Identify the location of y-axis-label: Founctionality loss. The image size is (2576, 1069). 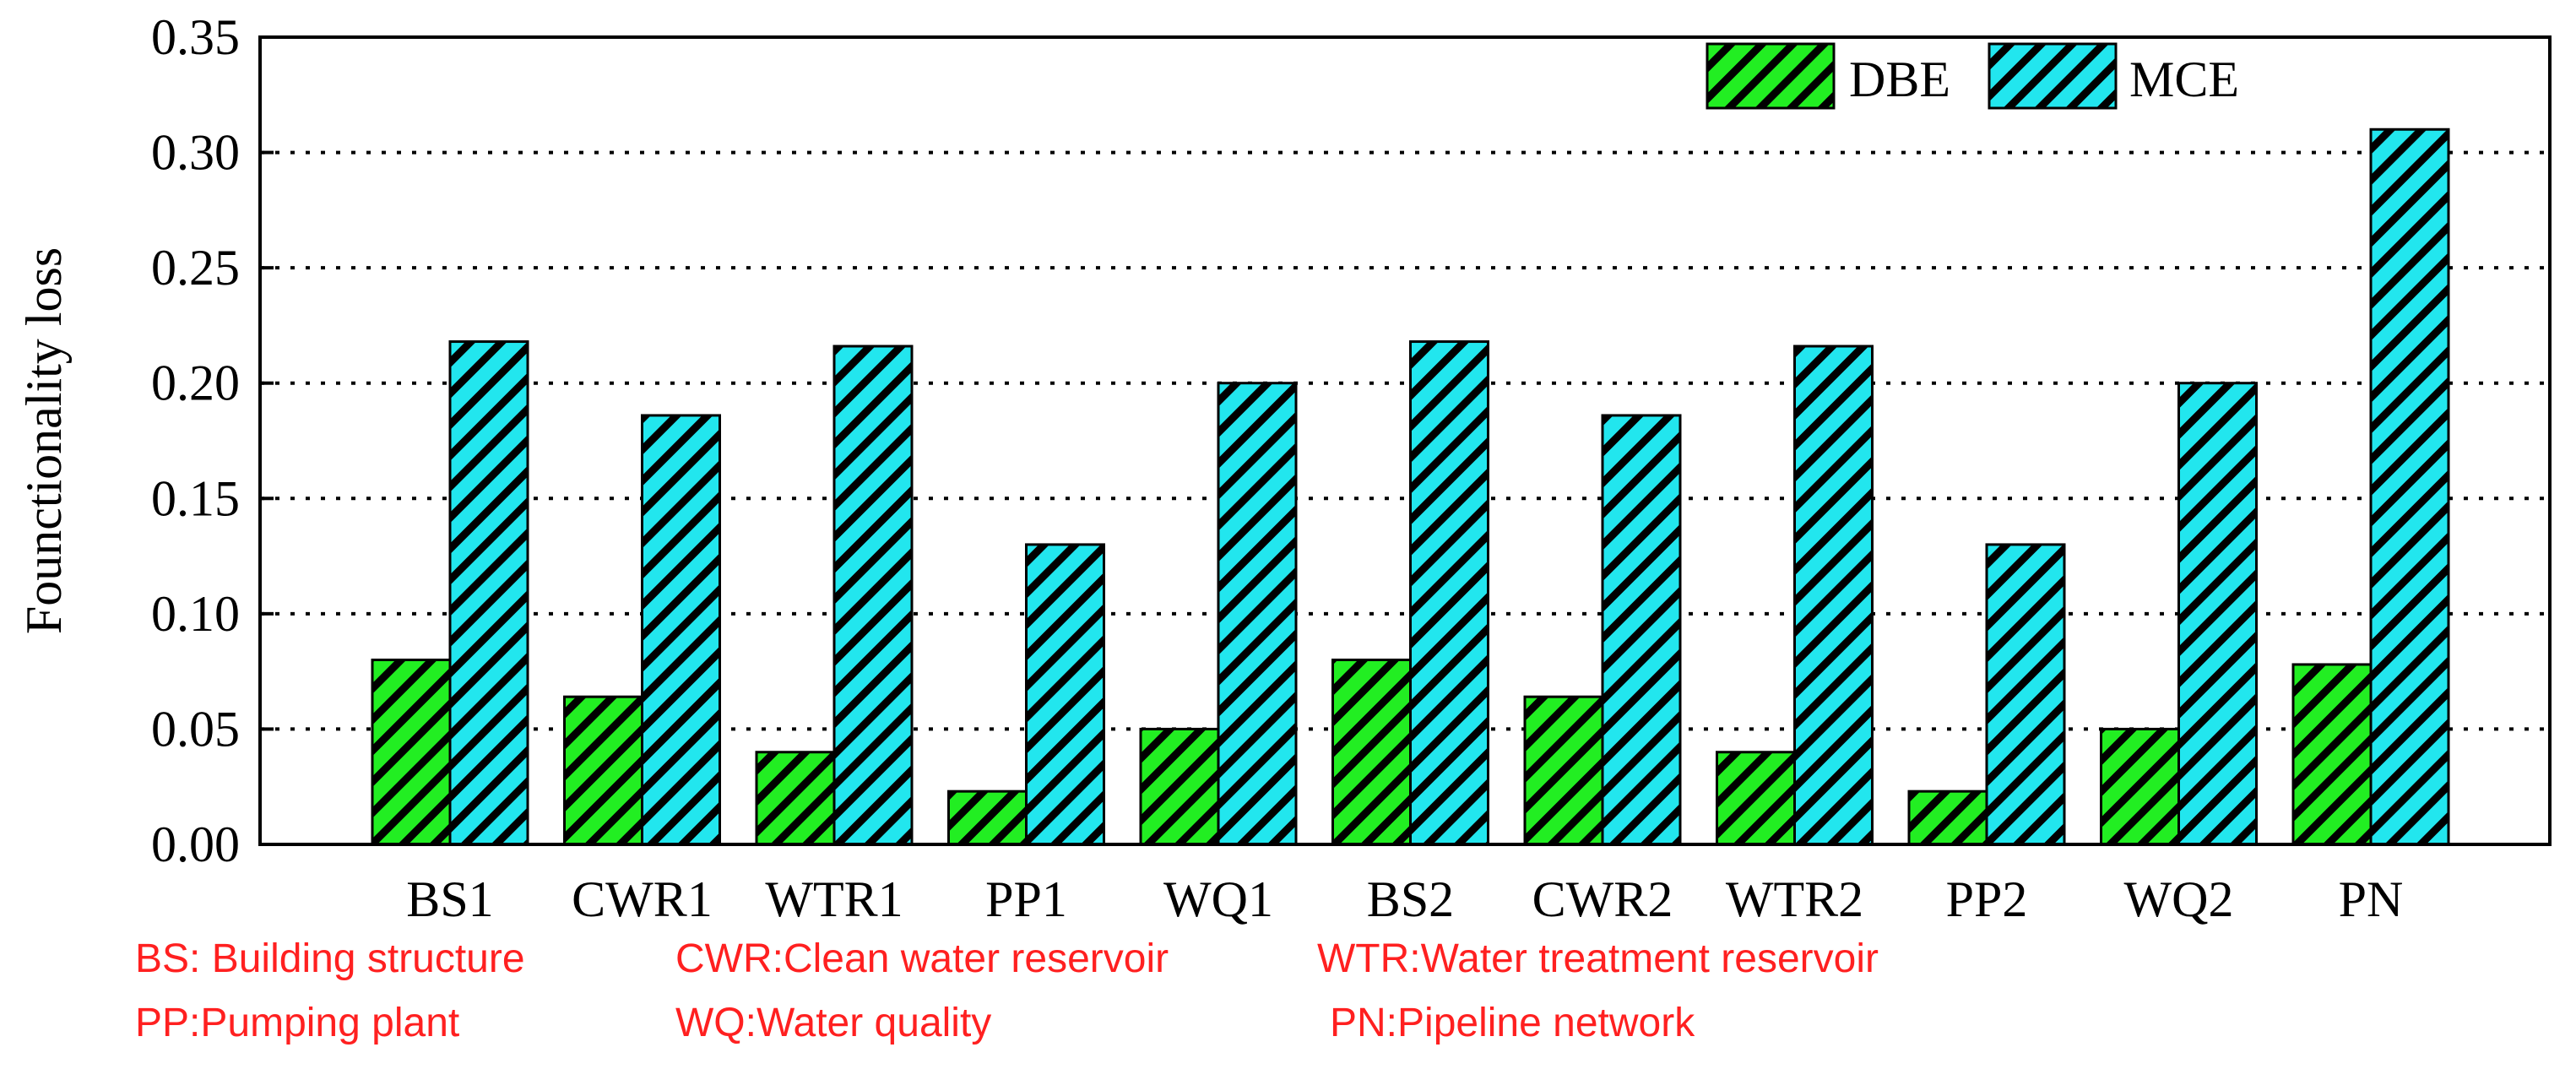
(44, 440).